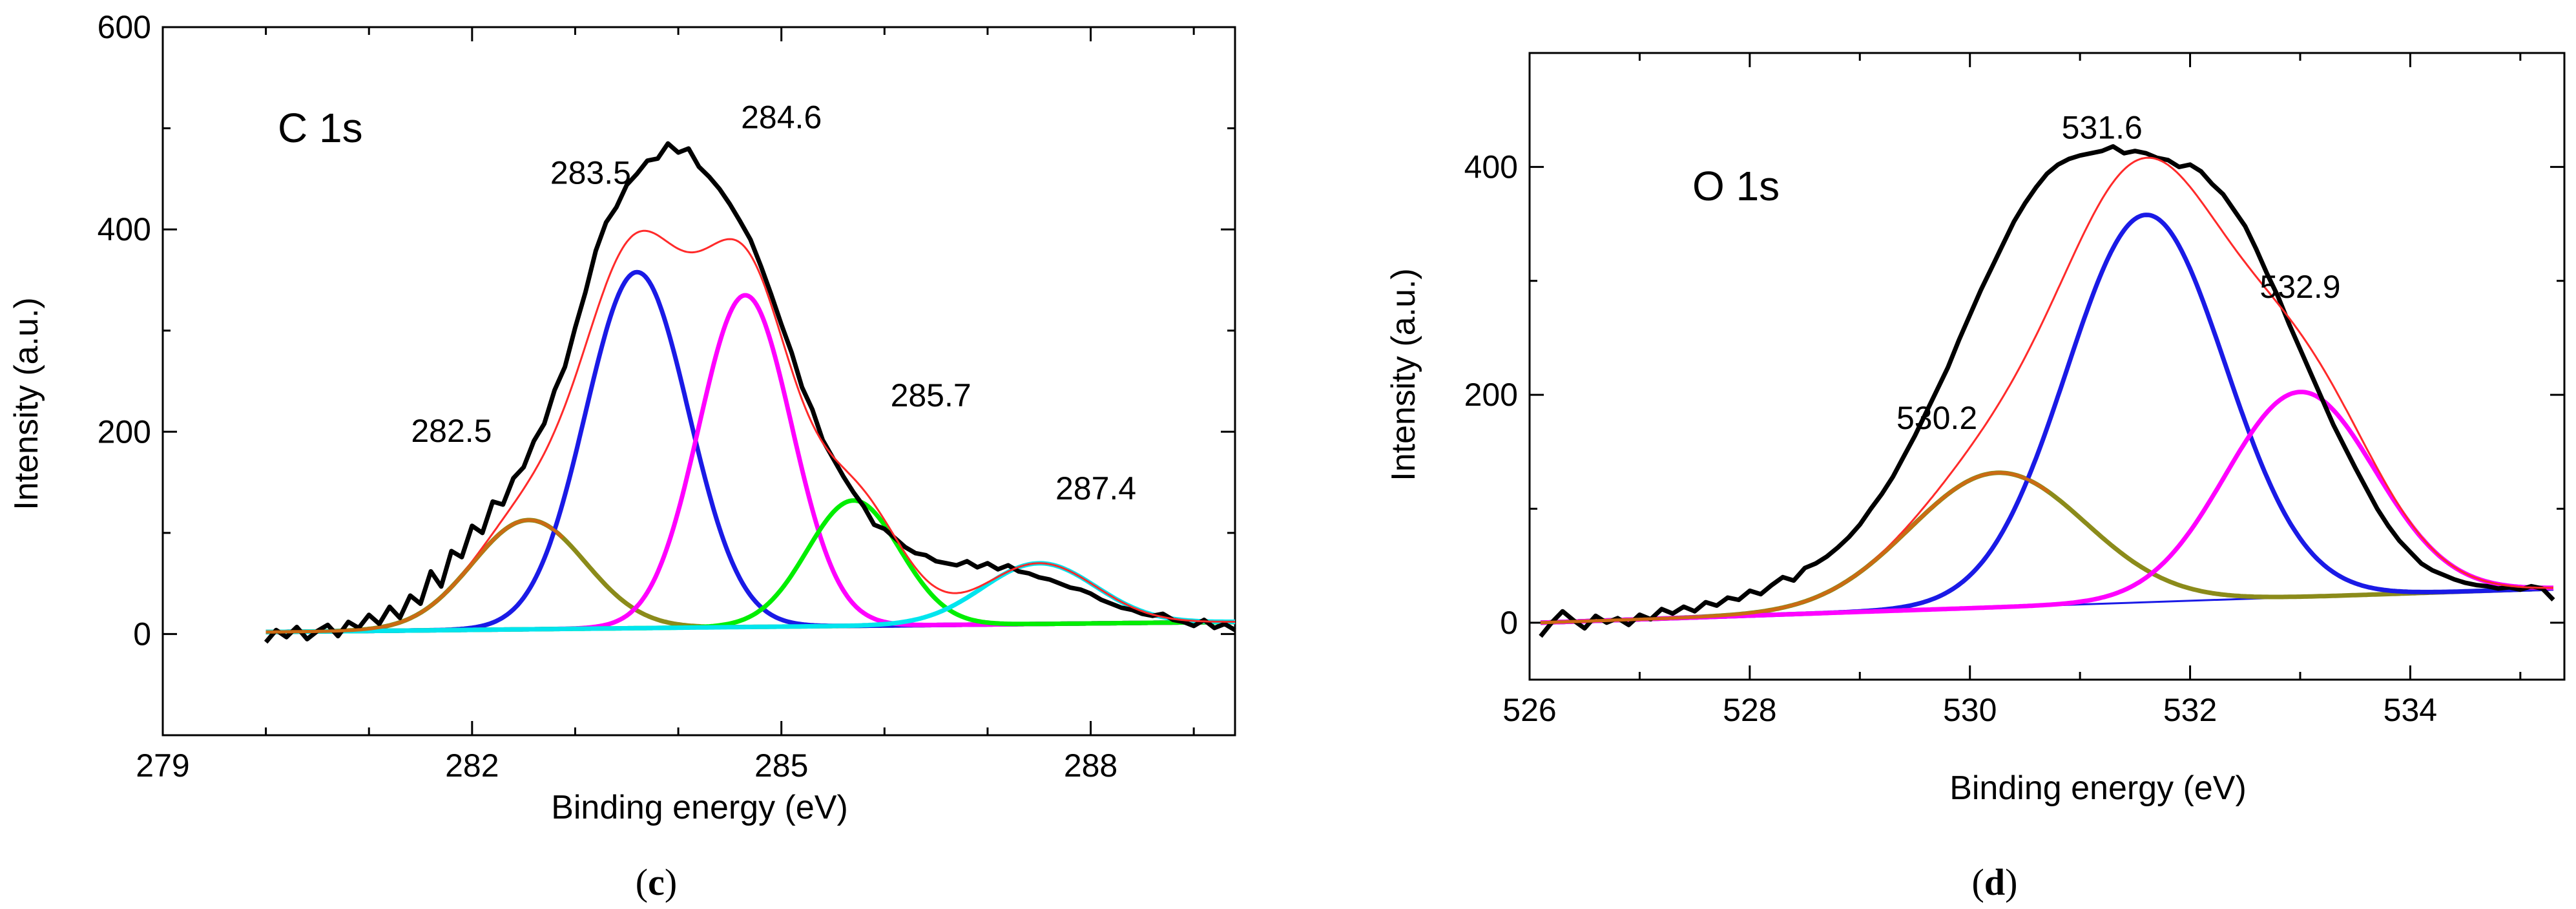 Image resolution: width=2576 pixels, height=909 pixels. Describe the element at coordinates (1491, 167) in the screenshot. I see `panel-d-y-tick-label: 400` at that location.